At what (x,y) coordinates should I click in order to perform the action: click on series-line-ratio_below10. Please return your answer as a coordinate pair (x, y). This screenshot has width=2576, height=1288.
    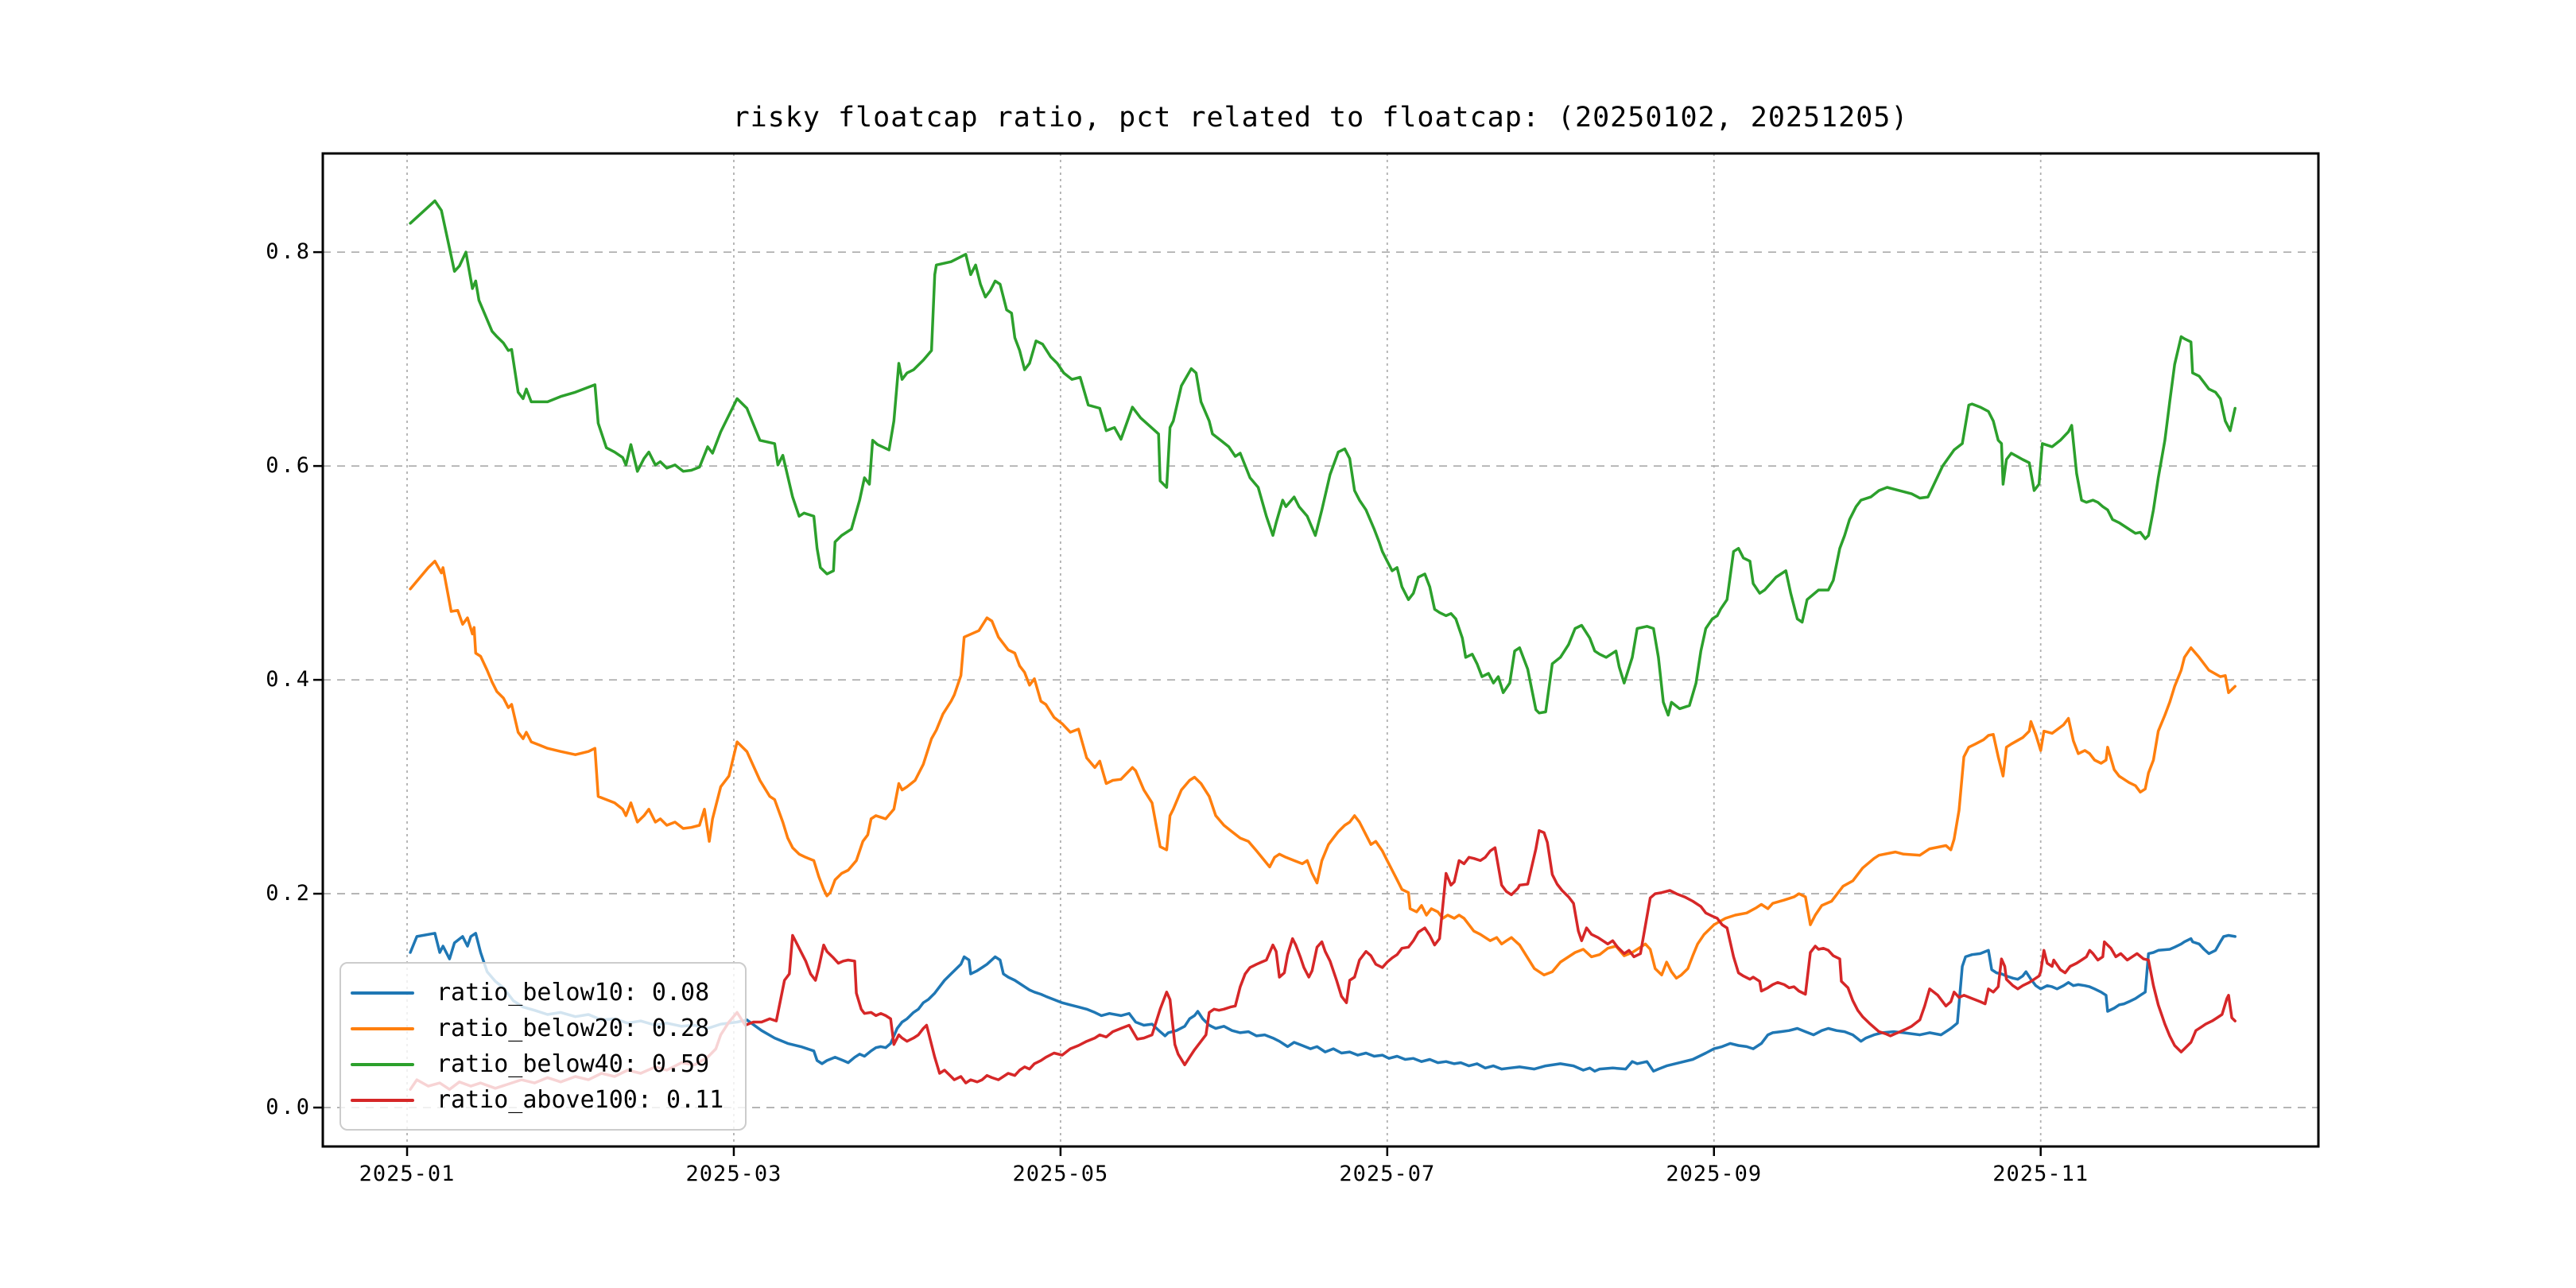
    Looking at the image, I should click on (1323, 1003).